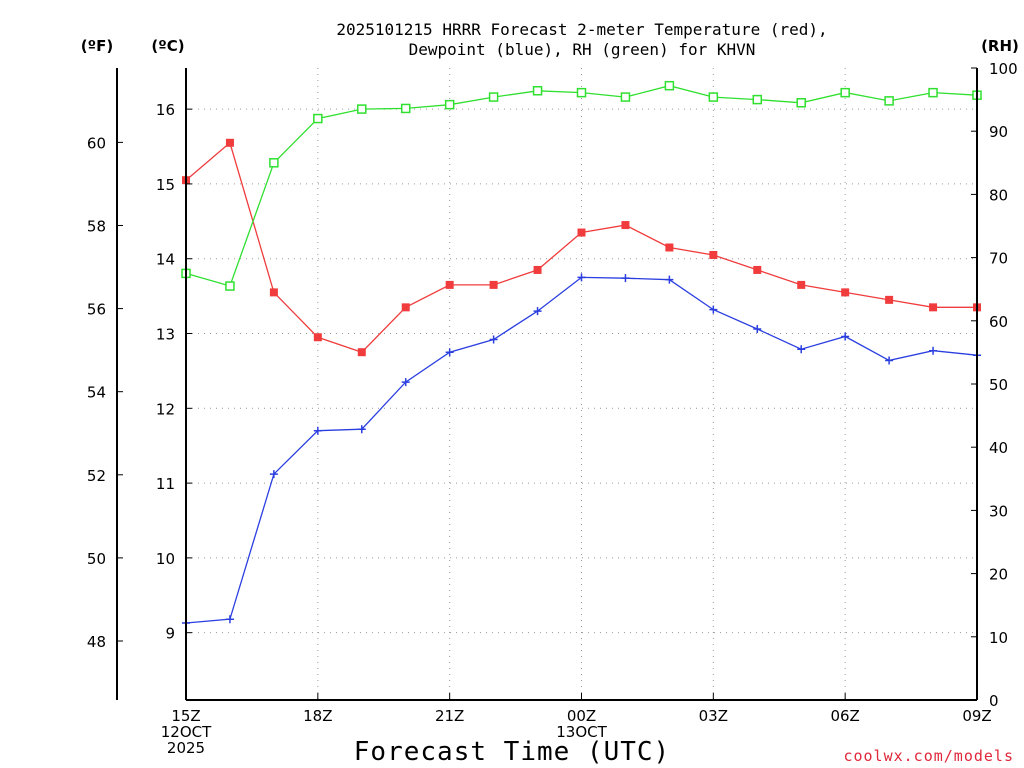 This screenshot has width=1024, height=768. I want to click on x-tick-label: 21Z, so click(449, 716).